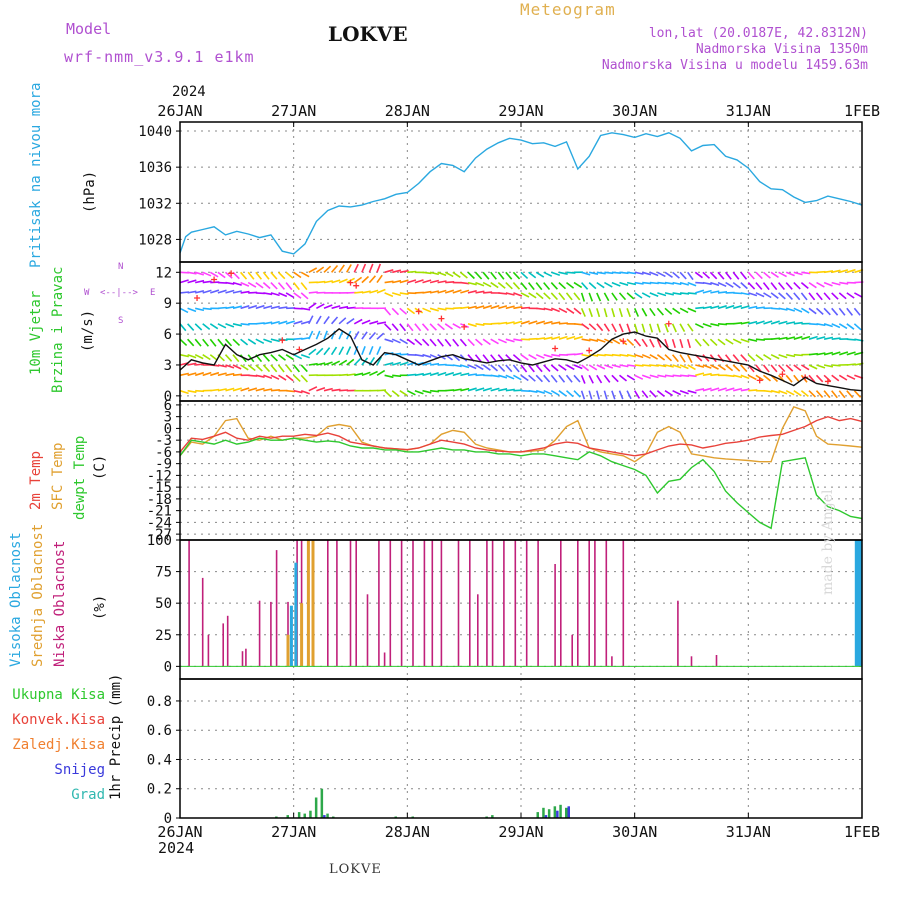  What do you see at coordinates (291, 636) in the screenshot?
I see `high-cloud-bar` at bounding box center [291, 636].